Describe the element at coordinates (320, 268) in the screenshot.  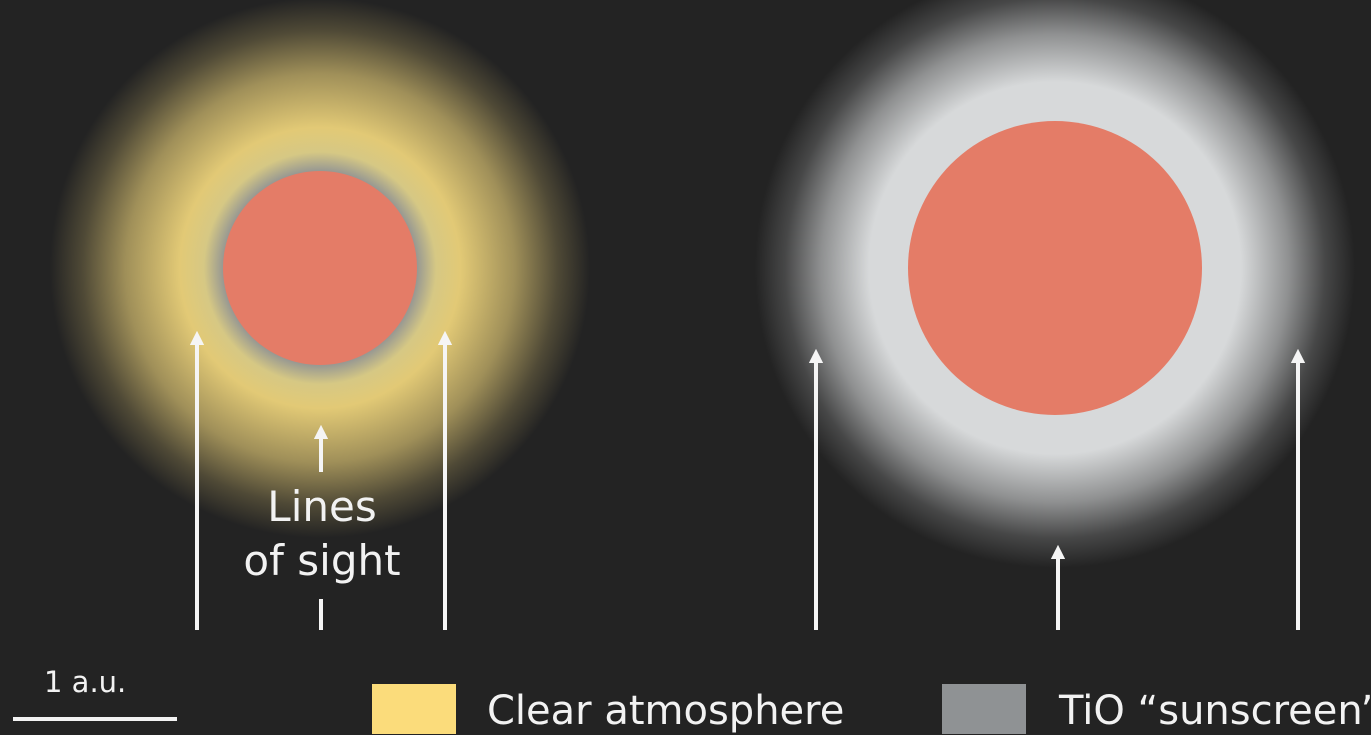
I see `left-star-surface` at that location.